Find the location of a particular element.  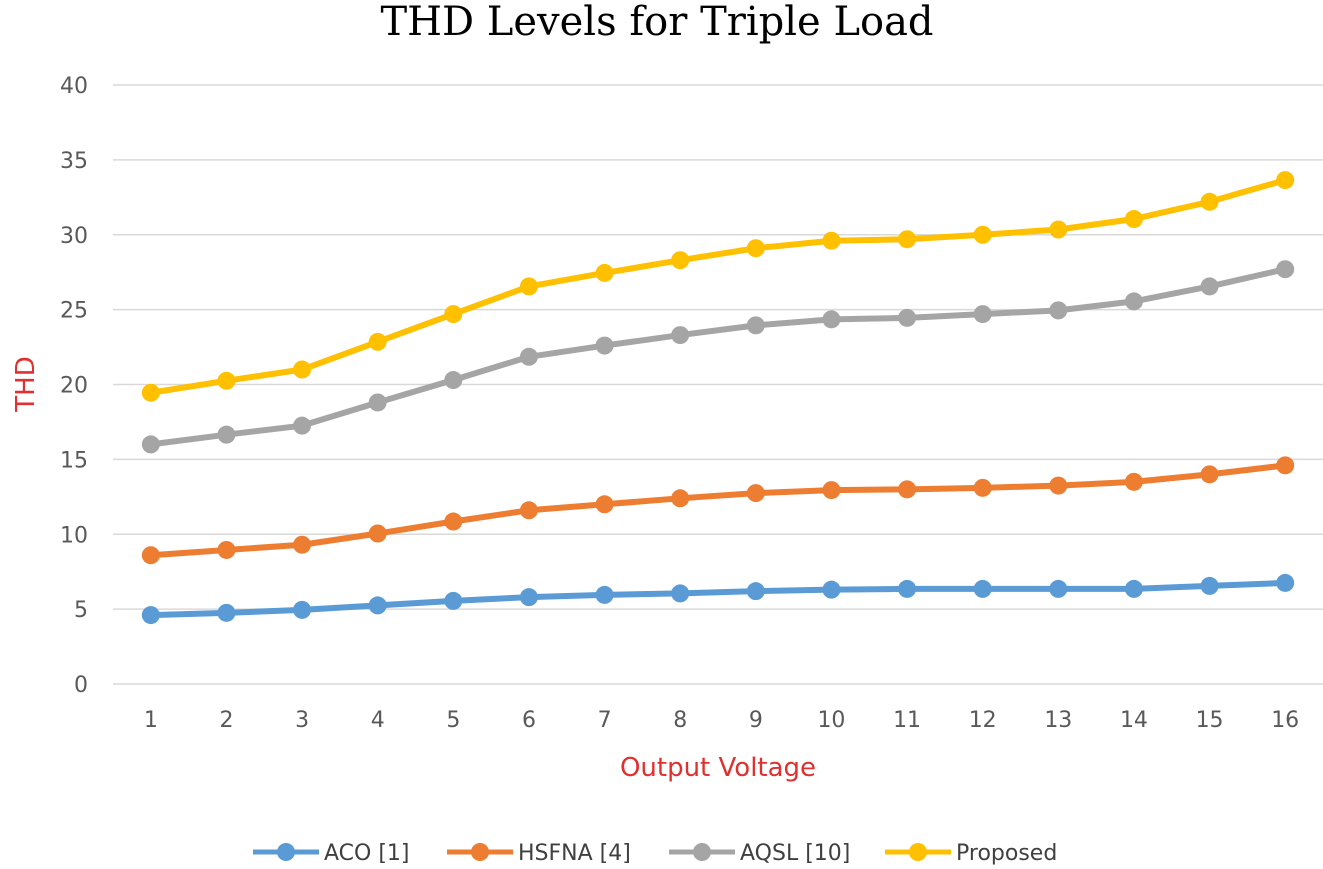

y-tick-label-10: 10 is located at coordinates (74, 535).